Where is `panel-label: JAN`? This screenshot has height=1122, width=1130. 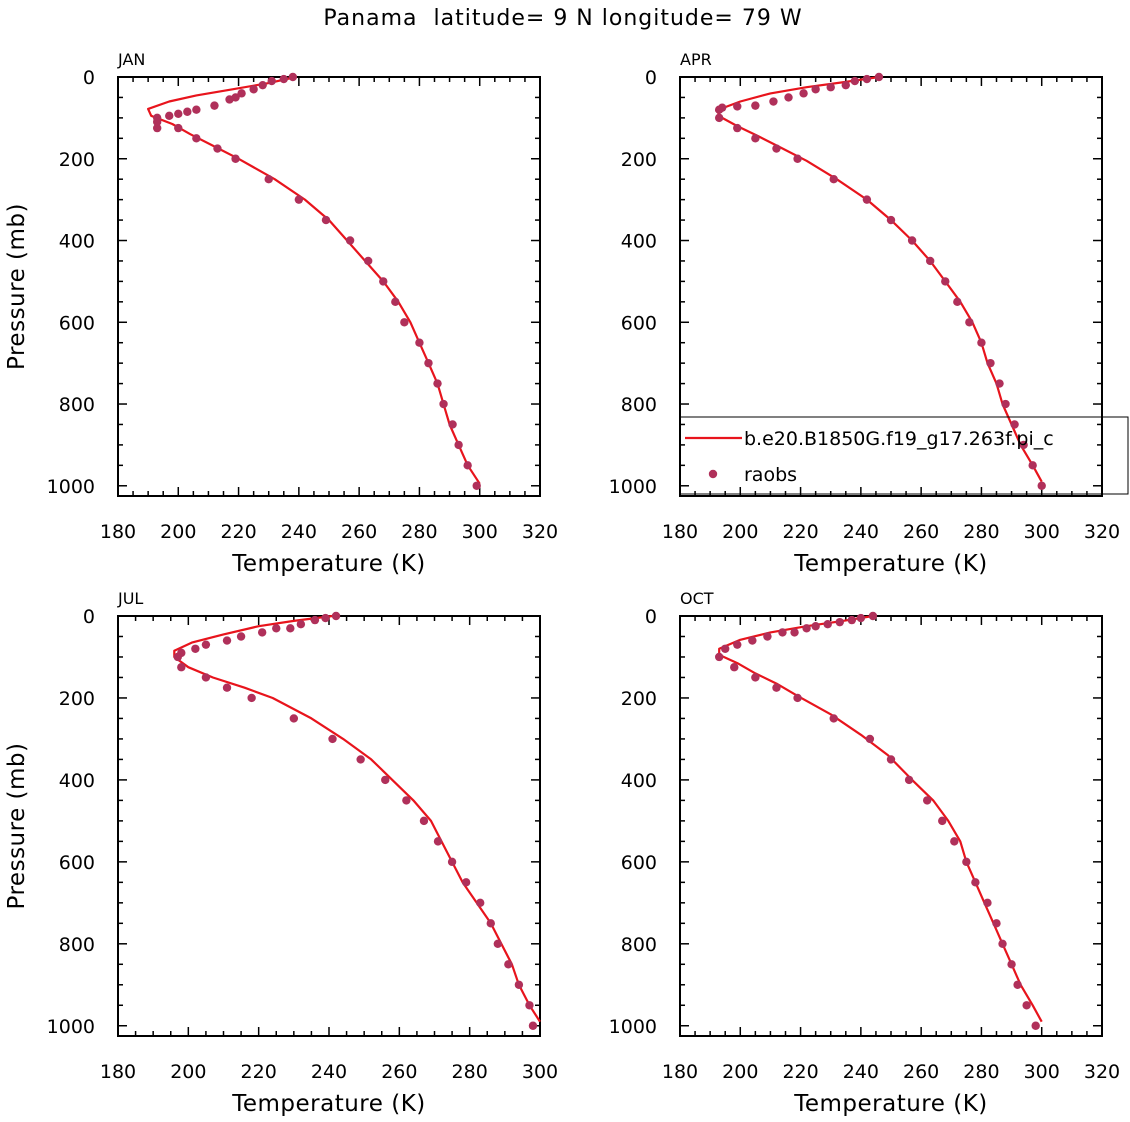 panel-label: JAN is located at coordinates (131, 59).